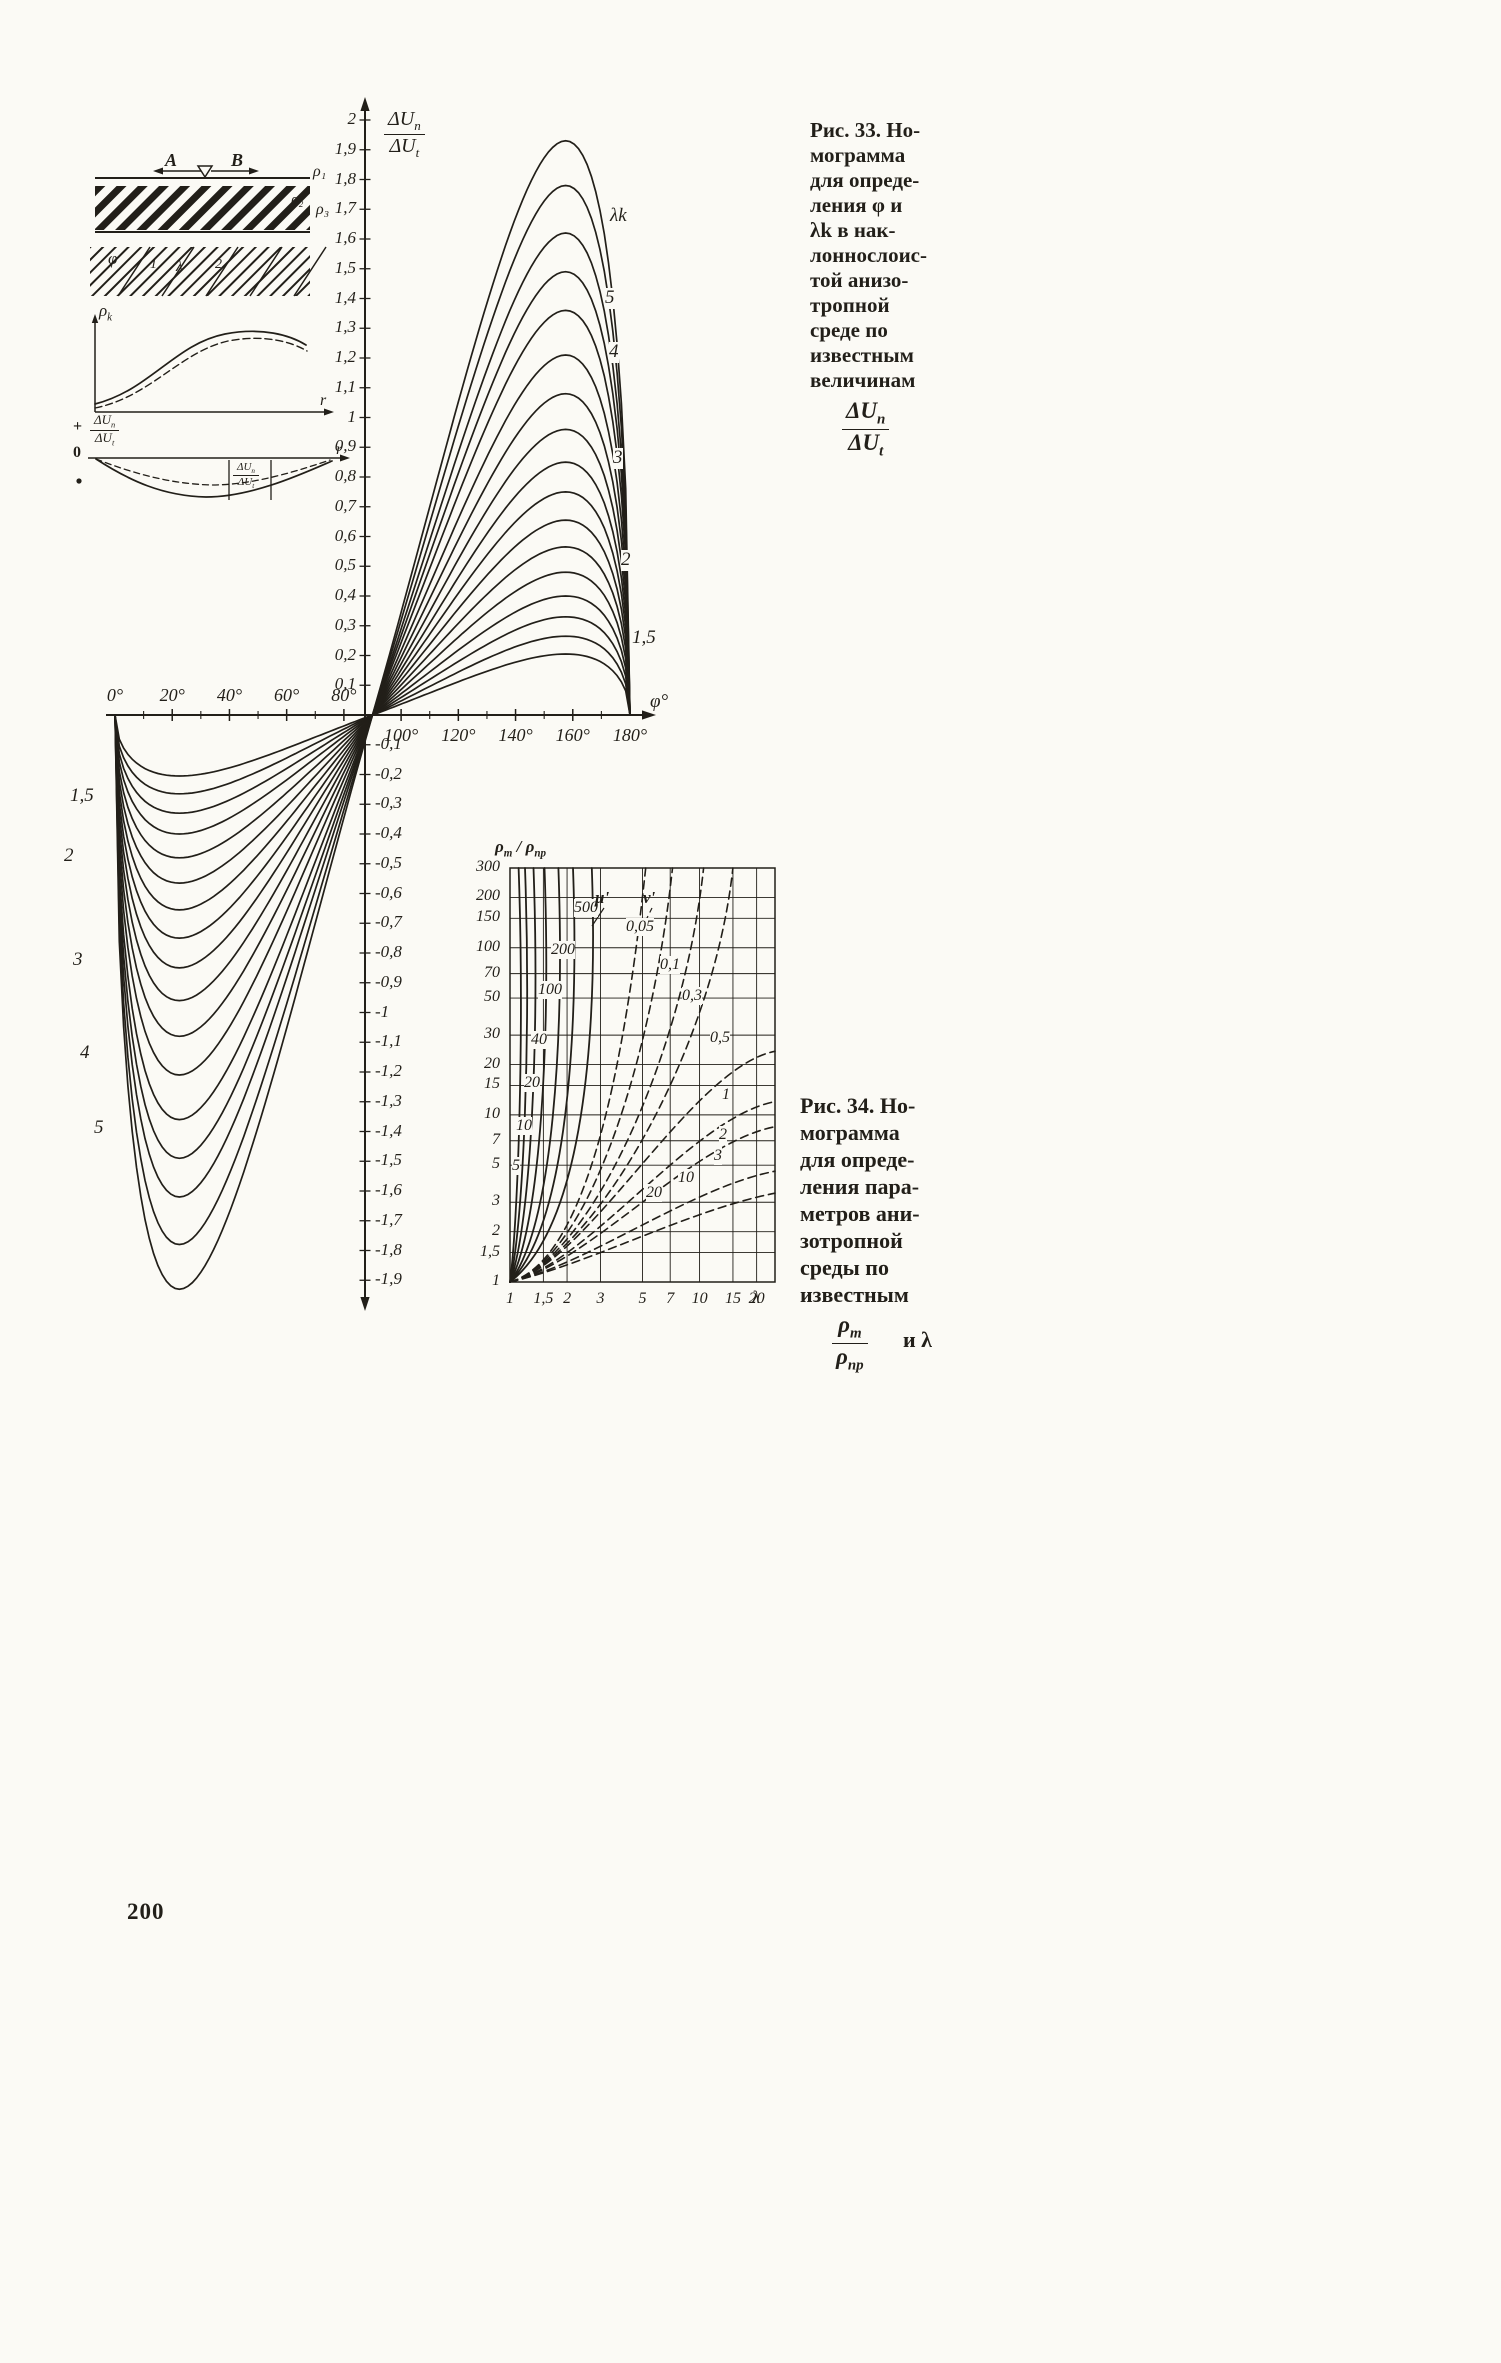  Describe the element at coordinates (388, 773) in the screenshot. I see `y-tick-label: -0,2` at that location.